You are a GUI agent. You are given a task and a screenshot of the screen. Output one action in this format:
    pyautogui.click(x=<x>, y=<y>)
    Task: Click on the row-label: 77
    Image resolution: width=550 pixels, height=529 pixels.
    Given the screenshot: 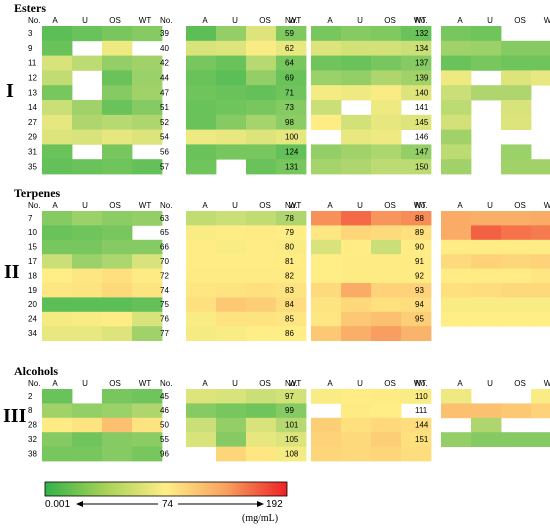 What is the action you would take?
    pyautogui.click(x=164, y=333)
    